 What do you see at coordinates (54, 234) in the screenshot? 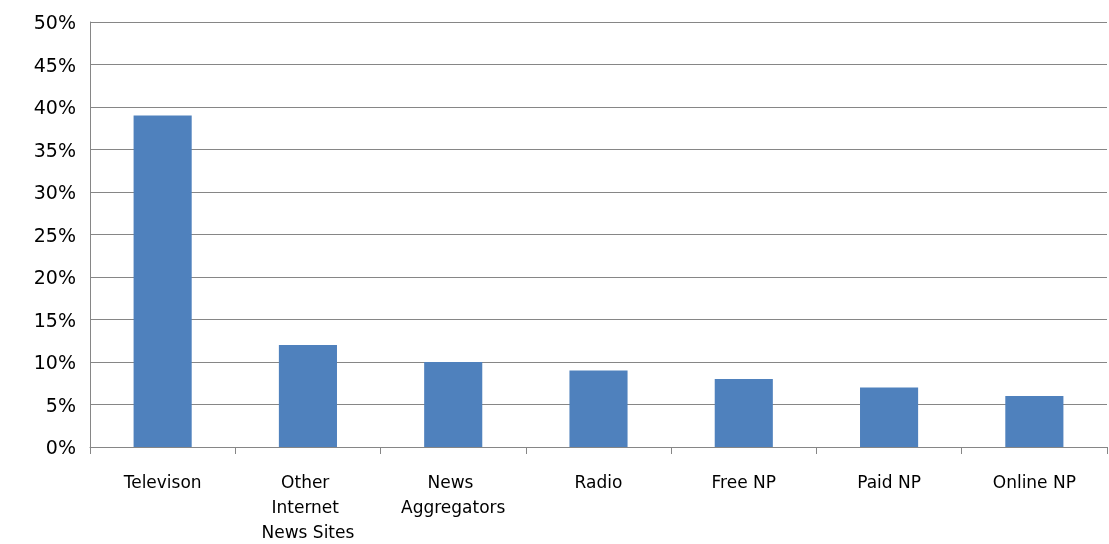
I see `y-tick-label: 25%` at bounding box center [54, 234].